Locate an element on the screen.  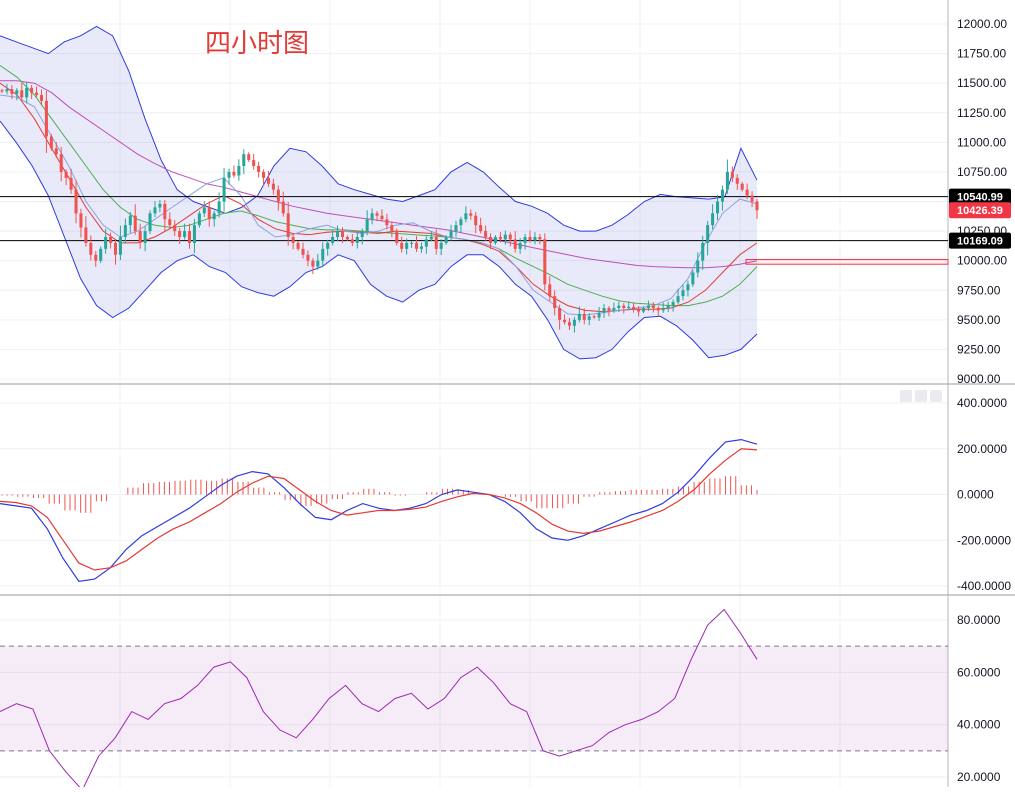
rsi-tick-label: 80.0000 is located at coordinates (979, 620).